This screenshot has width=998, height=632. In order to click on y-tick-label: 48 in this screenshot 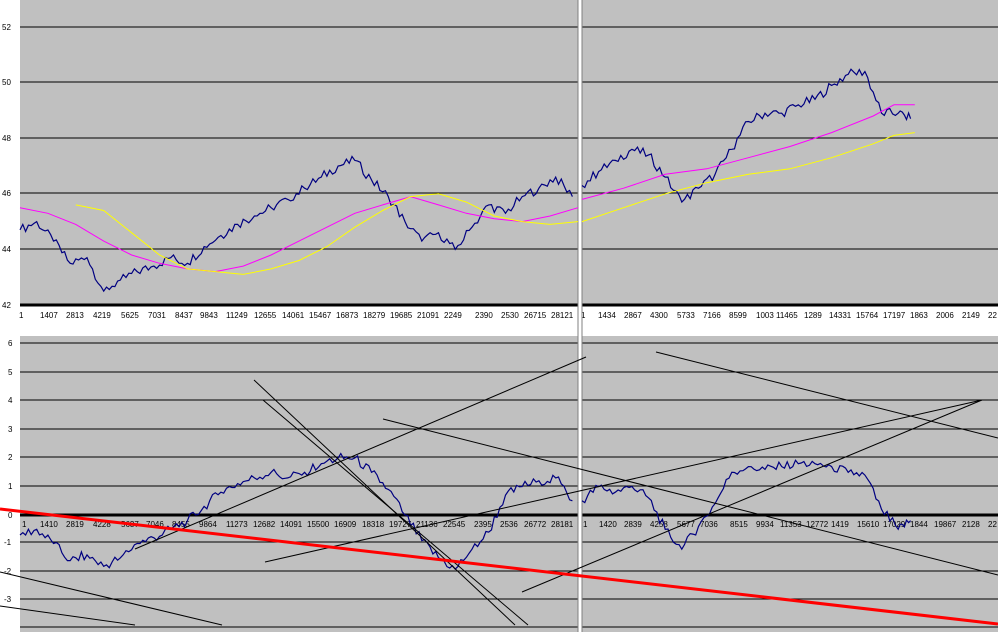, I will do `click(6, 138)`.